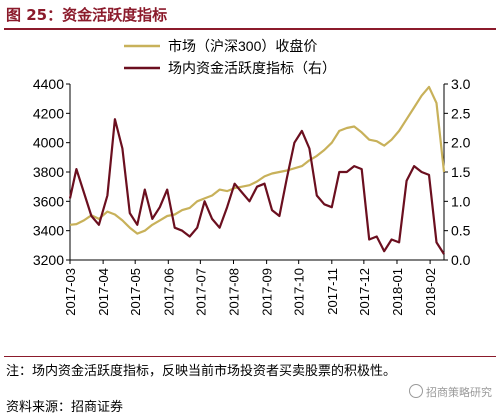  I want to click on y-left-tick-label: 4000, so click(48, 143).